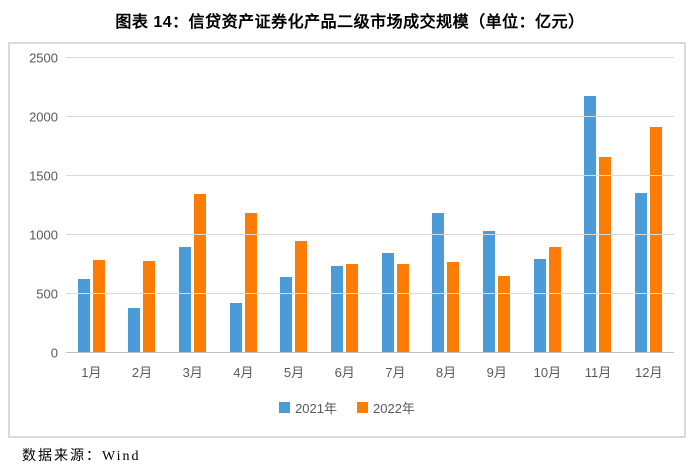  I want to click on x-axis-label: 5月, so click(294, 372).